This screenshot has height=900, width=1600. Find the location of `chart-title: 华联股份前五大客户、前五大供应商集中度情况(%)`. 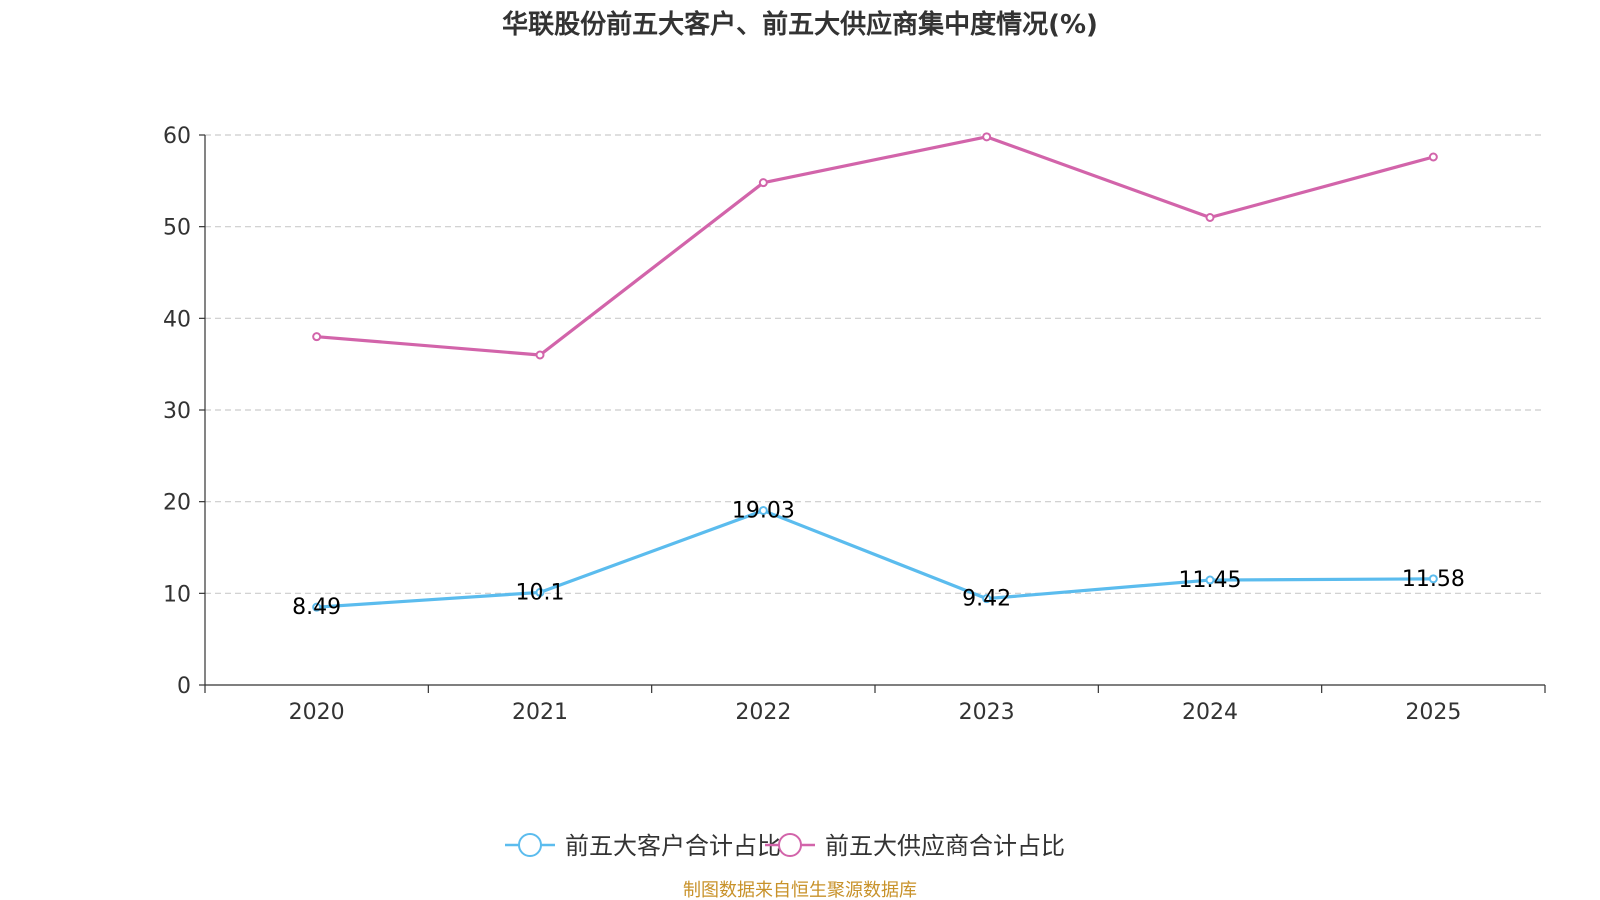

chart-title: 华联股份前五大客户、前五大供应商集中度情况(%) is located at coordinates (800, 24).